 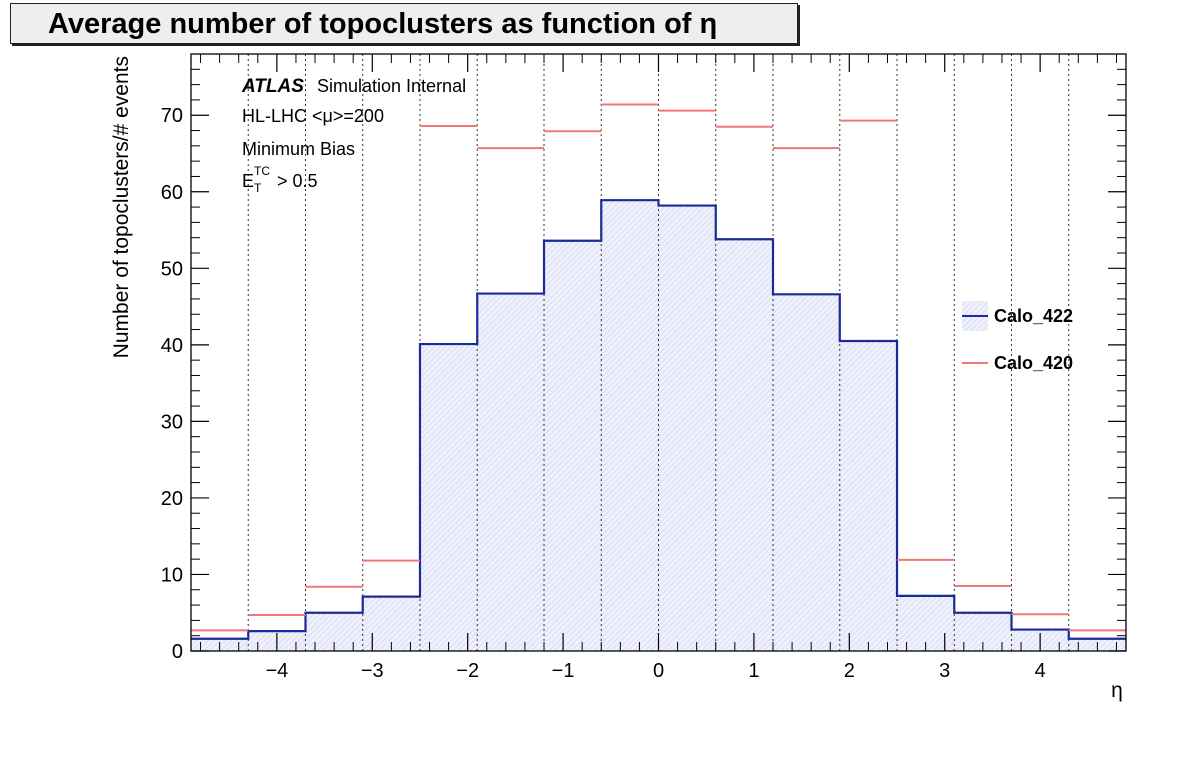 I want to click on sample-label: Minimum Bias, so click(x=298, y=149).